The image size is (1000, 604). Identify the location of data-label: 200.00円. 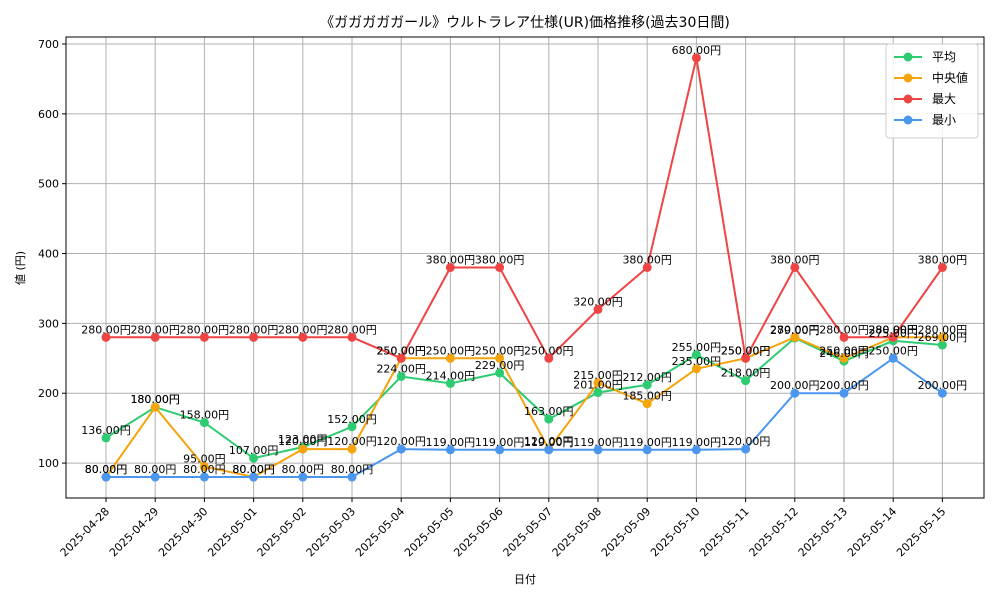
(844, 385).